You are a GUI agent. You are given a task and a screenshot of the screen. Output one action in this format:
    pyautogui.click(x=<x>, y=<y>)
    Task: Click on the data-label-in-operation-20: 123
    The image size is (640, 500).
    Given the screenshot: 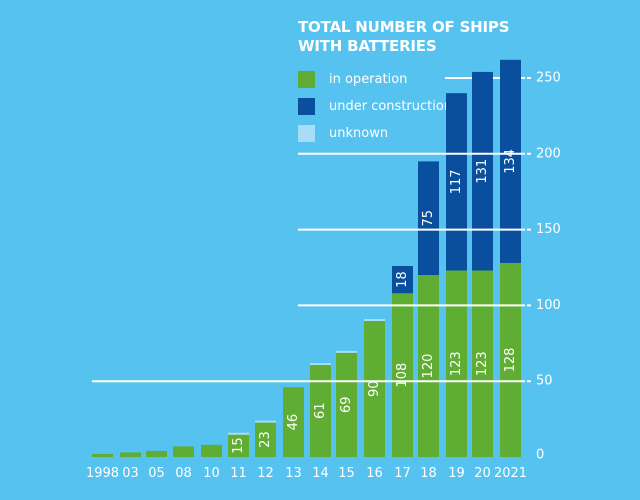 What is the action you would take?
    pyautogui.click(x=482, y=363)
    